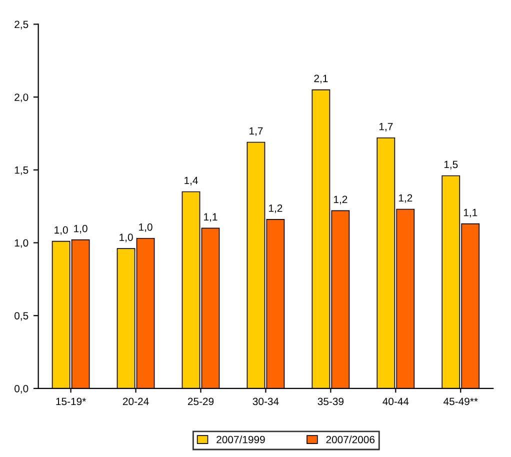 The width and height of the screenshot is (511, 457). What do you see at coordinates (21, 389) in the screenshot?
I see `y-tick-label: 0,0` at bounding box center [21, 389].